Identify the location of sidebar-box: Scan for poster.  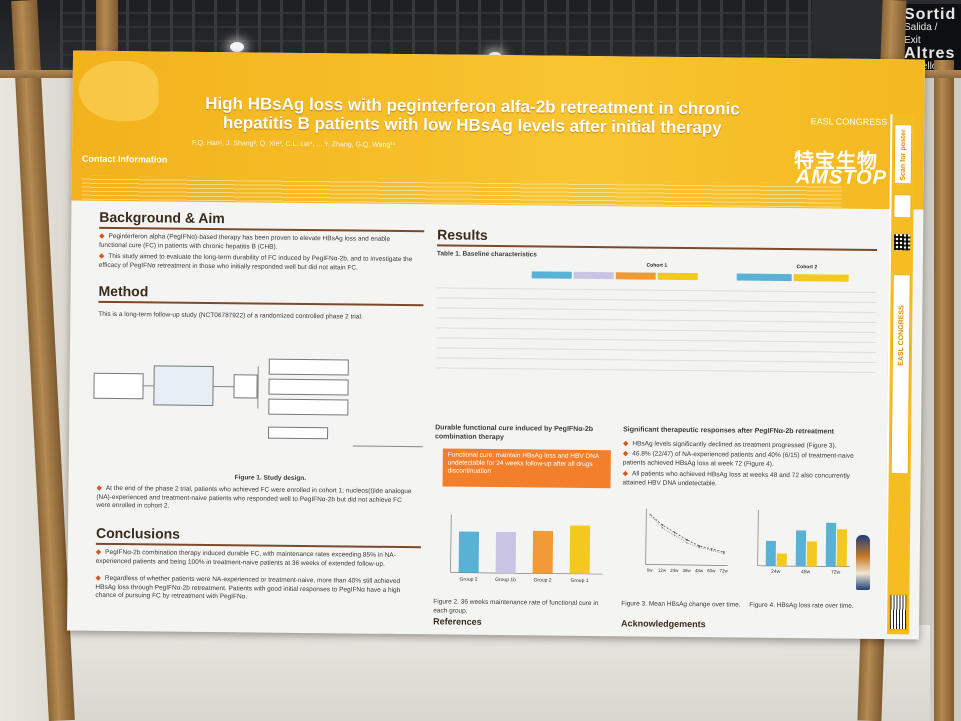
(903, 154).